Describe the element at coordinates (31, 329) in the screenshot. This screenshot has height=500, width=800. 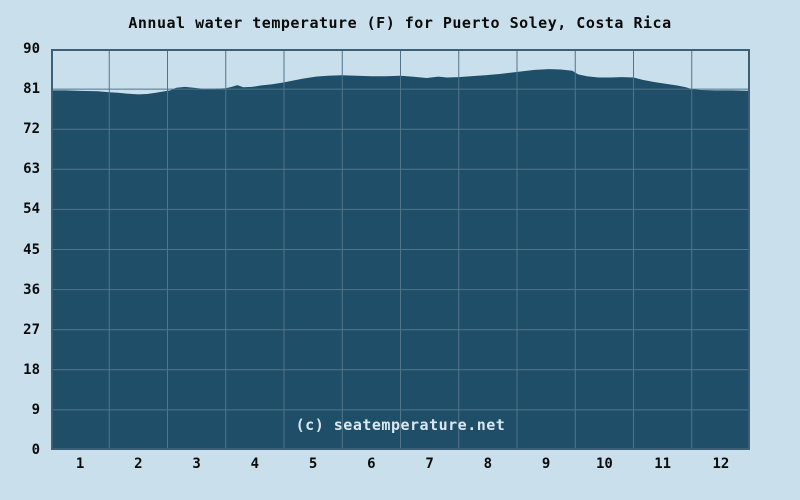
I see `y-axis-tick-label: 27` at that location.